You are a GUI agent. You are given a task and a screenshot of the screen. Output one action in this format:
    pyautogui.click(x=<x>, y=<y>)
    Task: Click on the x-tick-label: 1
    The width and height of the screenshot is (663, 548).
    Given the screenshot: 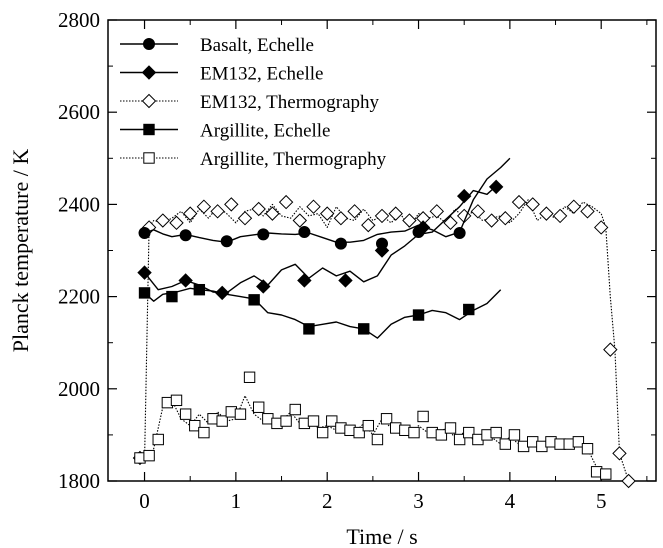 What is the action you would take?
    pyautogui.click(x=236, y=501)
    